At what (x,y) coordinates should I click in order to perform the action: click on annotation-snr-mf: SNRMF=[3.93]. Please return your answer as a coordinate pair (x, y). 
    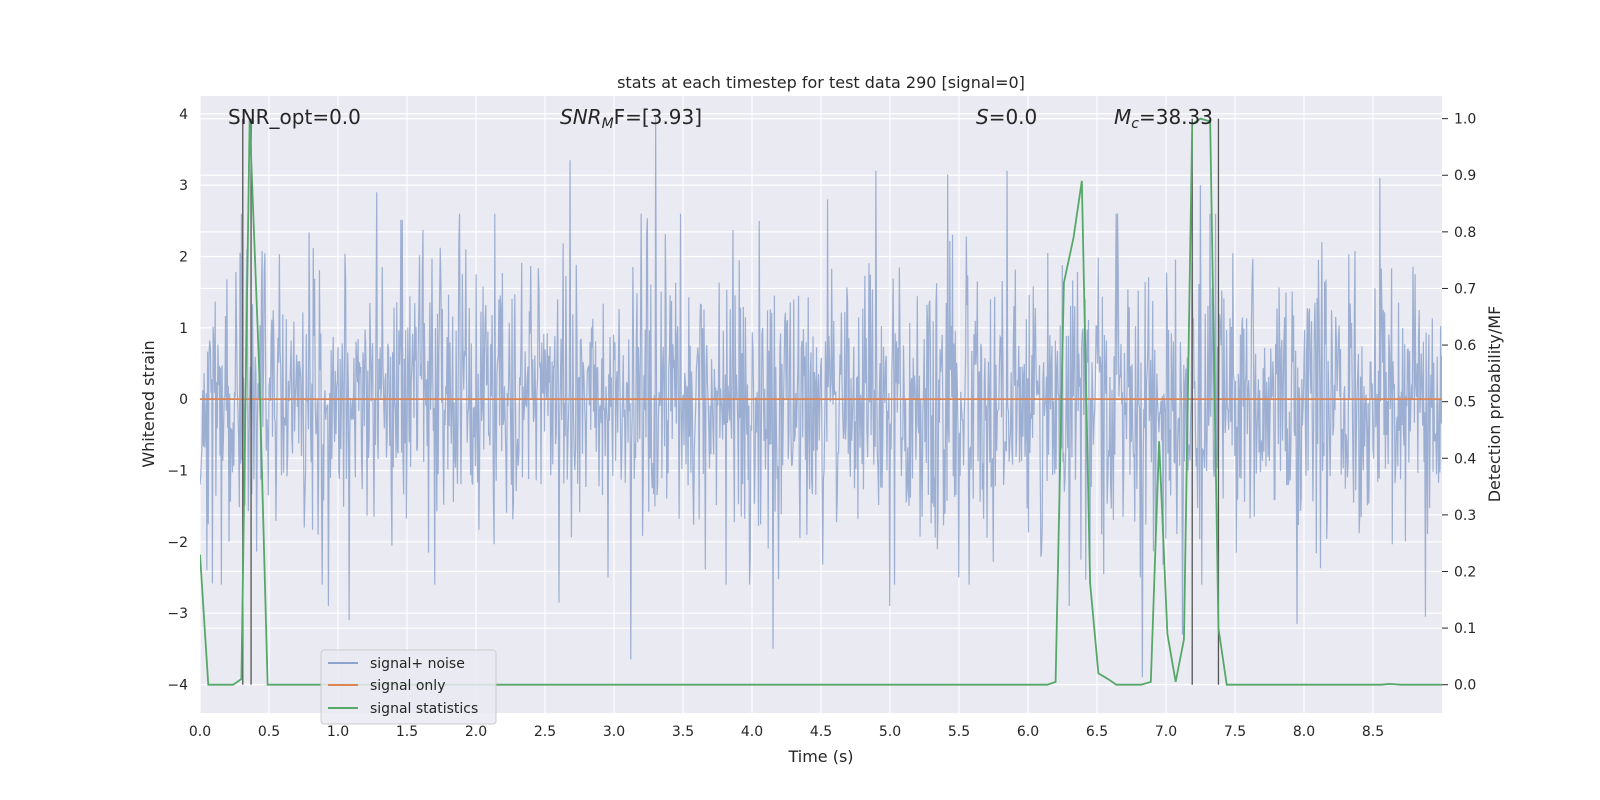
    Looking at the image, I should click on (631, 118).